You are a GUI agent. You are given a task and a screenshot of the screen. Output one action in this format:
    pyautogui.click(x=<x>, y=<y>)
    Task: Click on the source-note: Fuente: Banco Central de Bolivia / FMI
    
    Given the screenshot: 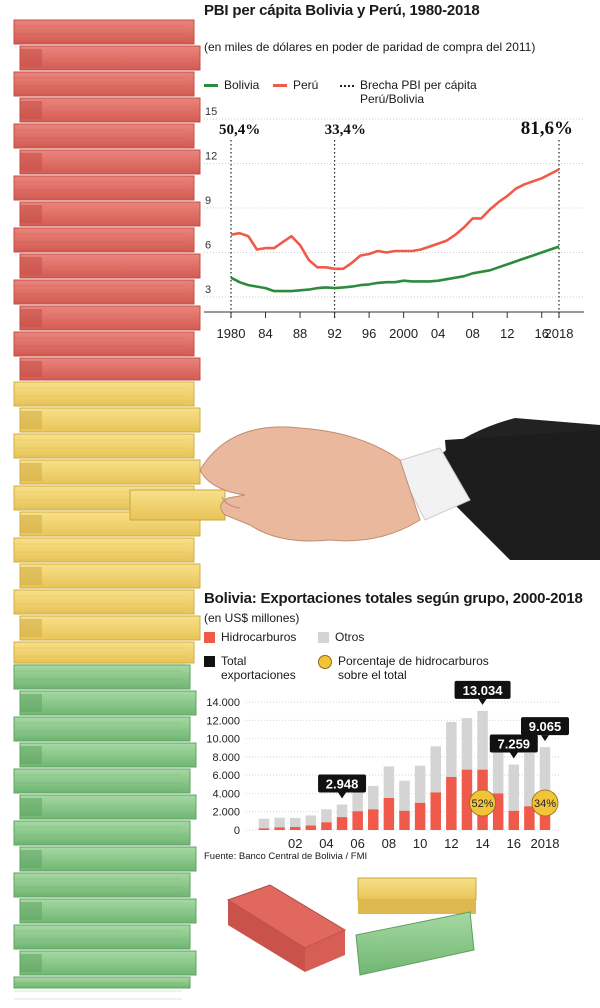 What is the action you would take?
    pyautogui.click(x=286, y=856)
    